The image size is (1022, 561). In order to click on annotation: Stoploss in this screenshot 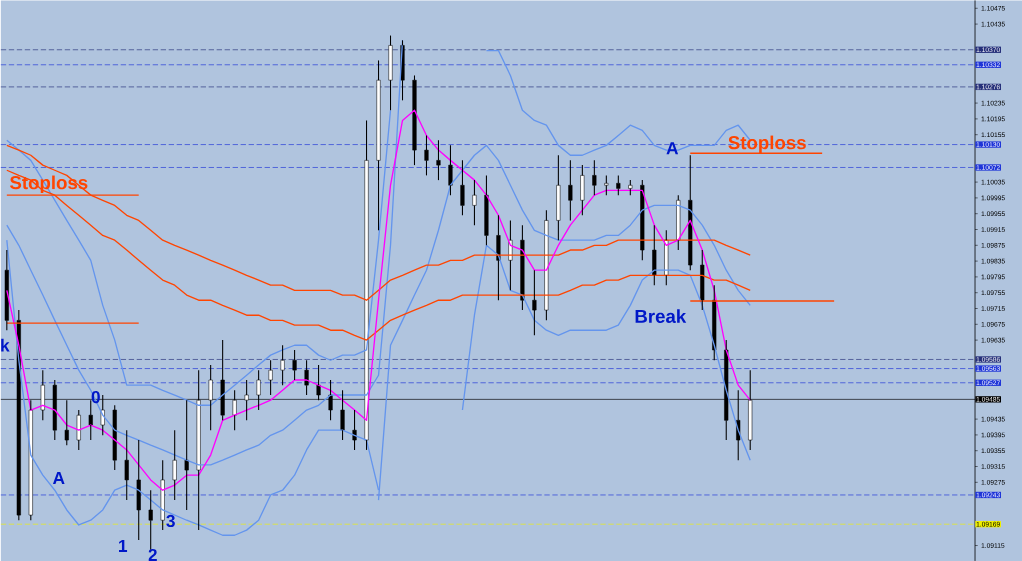, I will do `click(767, 144)`.